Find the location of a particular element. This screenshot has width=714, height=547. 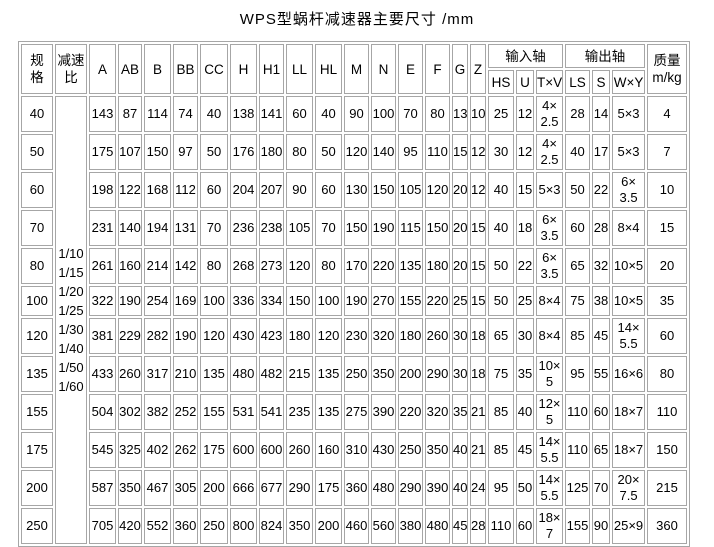

value-cell: 705 is located at coordinates (102, 526).